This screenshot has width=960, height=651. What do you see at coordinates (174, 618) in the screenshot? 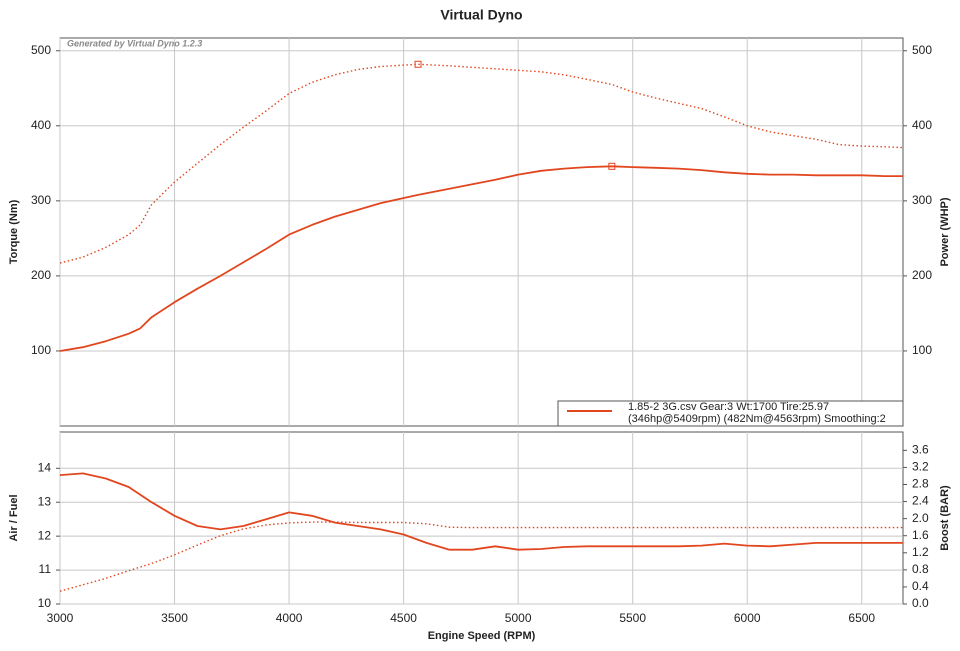
I see `x-tick-label: 3500` at bounding box center [174, 618].